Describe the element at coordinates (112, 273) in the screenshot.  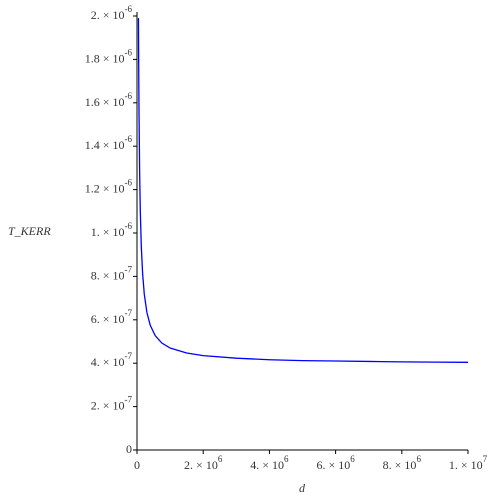
I see `y-tick-label: 8. × 10-7` at that location.